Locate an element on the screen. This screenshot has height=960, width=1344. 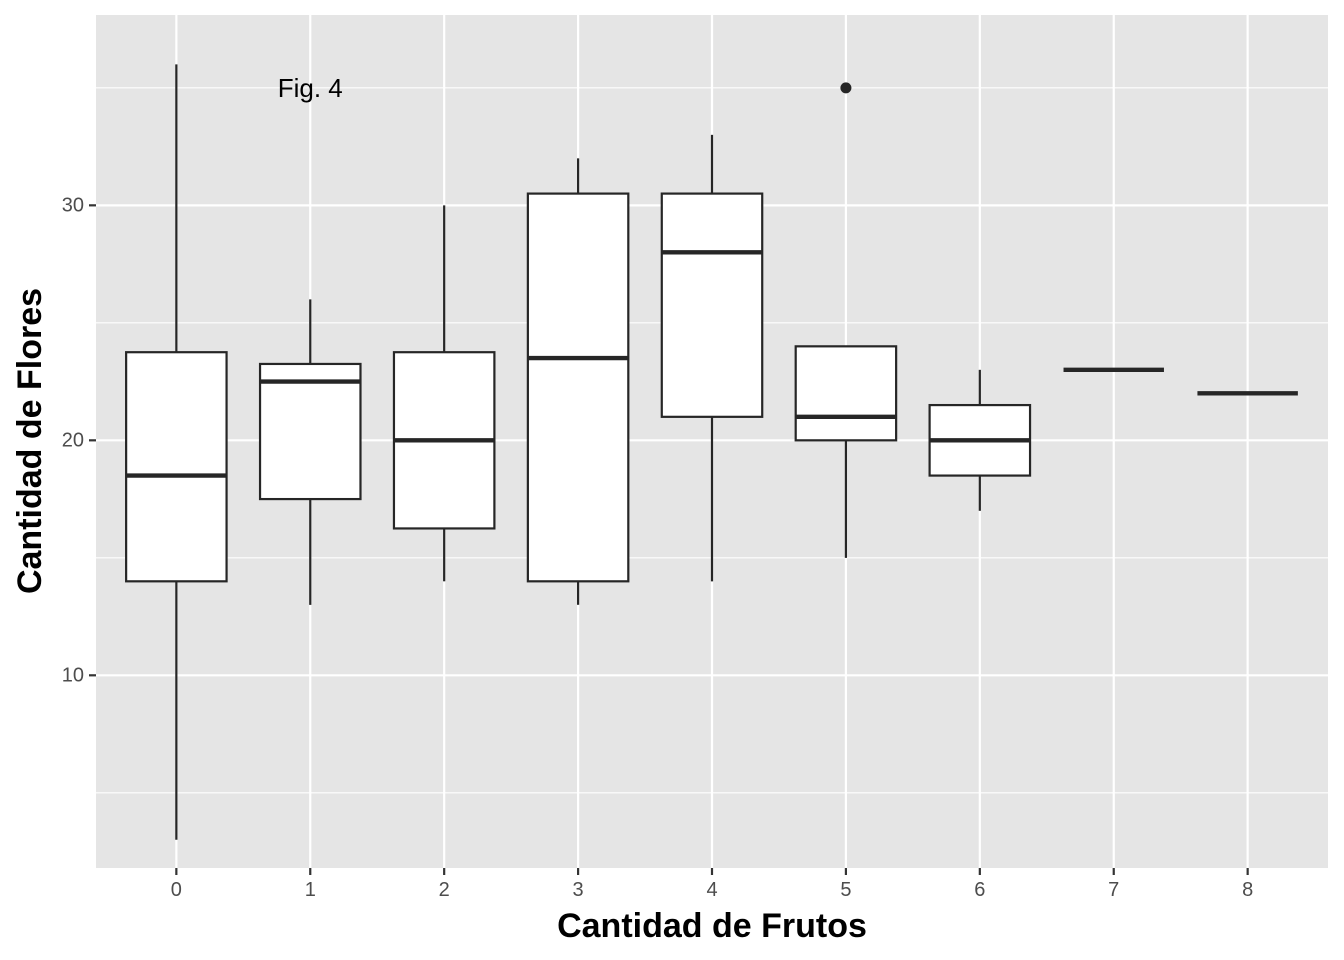
x-axis: 0 1 2 3 4 5 6 7 8 is located at coordinates (712, 884).